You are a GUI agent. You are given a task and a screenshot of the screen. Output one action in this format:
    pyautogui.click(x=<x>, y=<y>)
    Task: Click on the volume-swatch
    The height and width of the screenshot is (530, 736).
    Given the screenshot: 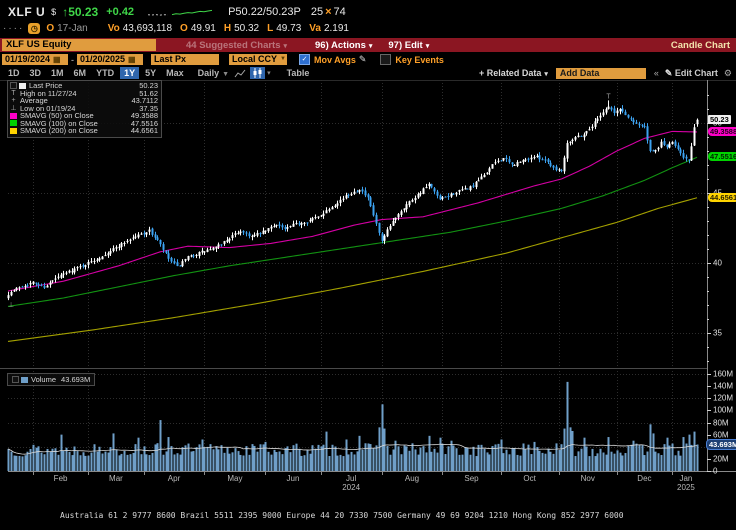 What is the action you would take?
    pyautogui.click(x=24, y=379)
    